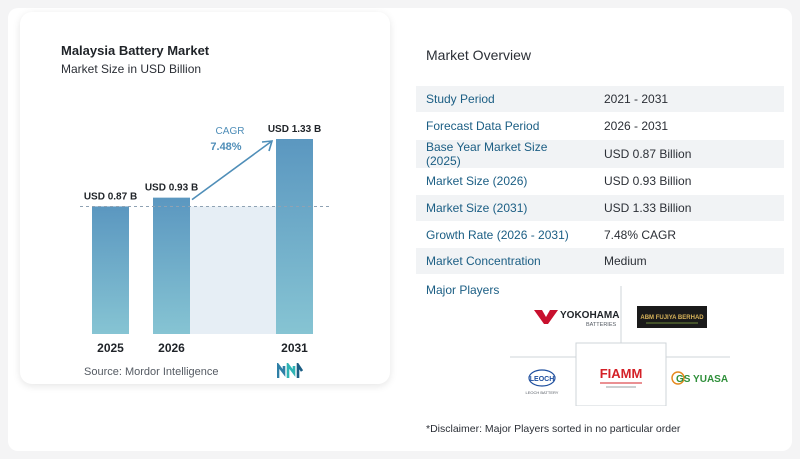 The height and width of the screenshot is (459, 800). Describe the element at coordinates (505, 182) in the screenshot. I see `row-key: Market Size (2026)` at that location.